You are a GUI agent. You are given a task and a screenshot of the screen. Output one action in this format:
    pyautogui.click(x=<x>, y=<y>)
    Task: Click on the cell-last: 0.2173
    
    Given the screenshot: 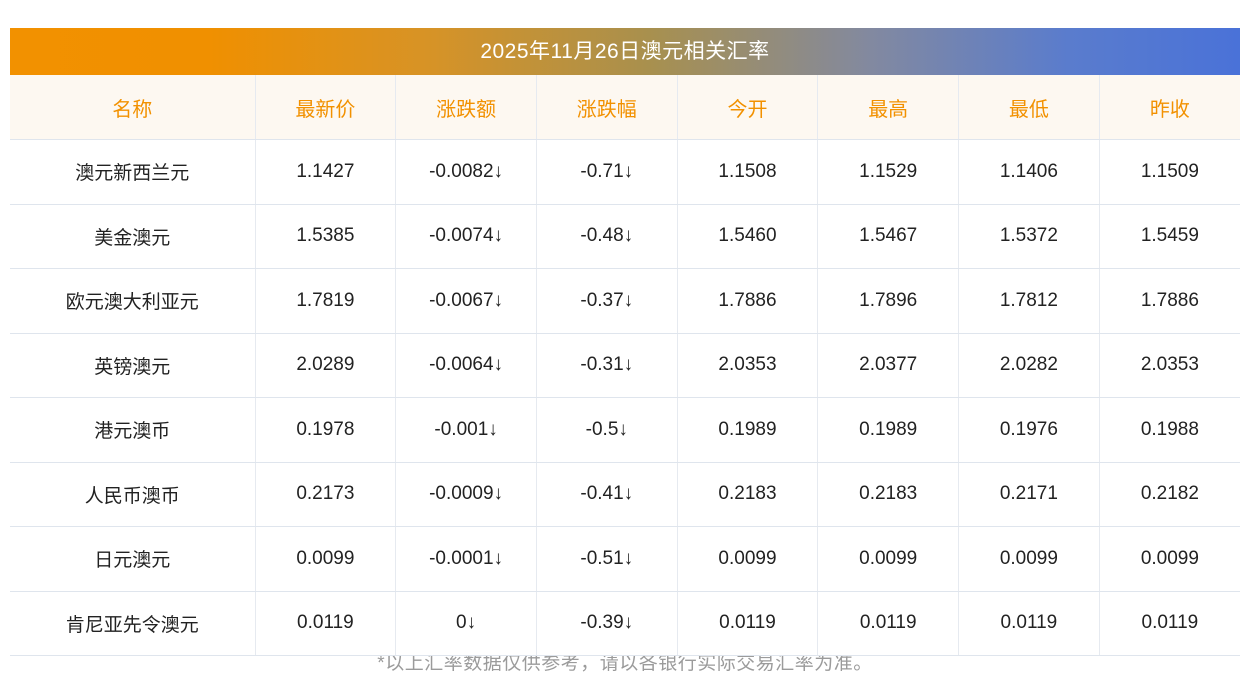 What is the action you would take?
    pyautogui.click(x=326, y=494)
    